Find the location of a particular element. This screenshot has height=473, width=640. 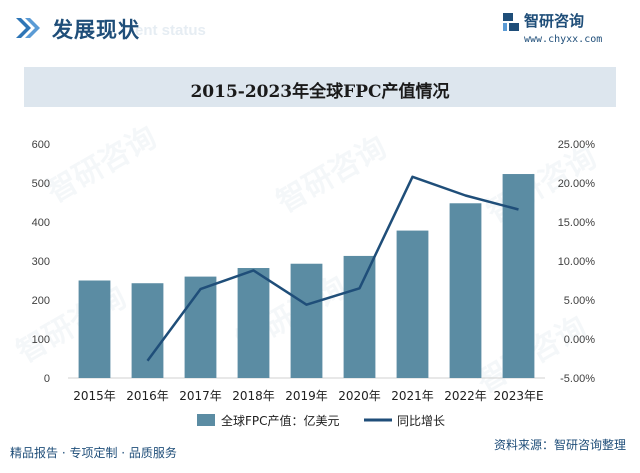

logo-icon is located at coordinates (511, 22).